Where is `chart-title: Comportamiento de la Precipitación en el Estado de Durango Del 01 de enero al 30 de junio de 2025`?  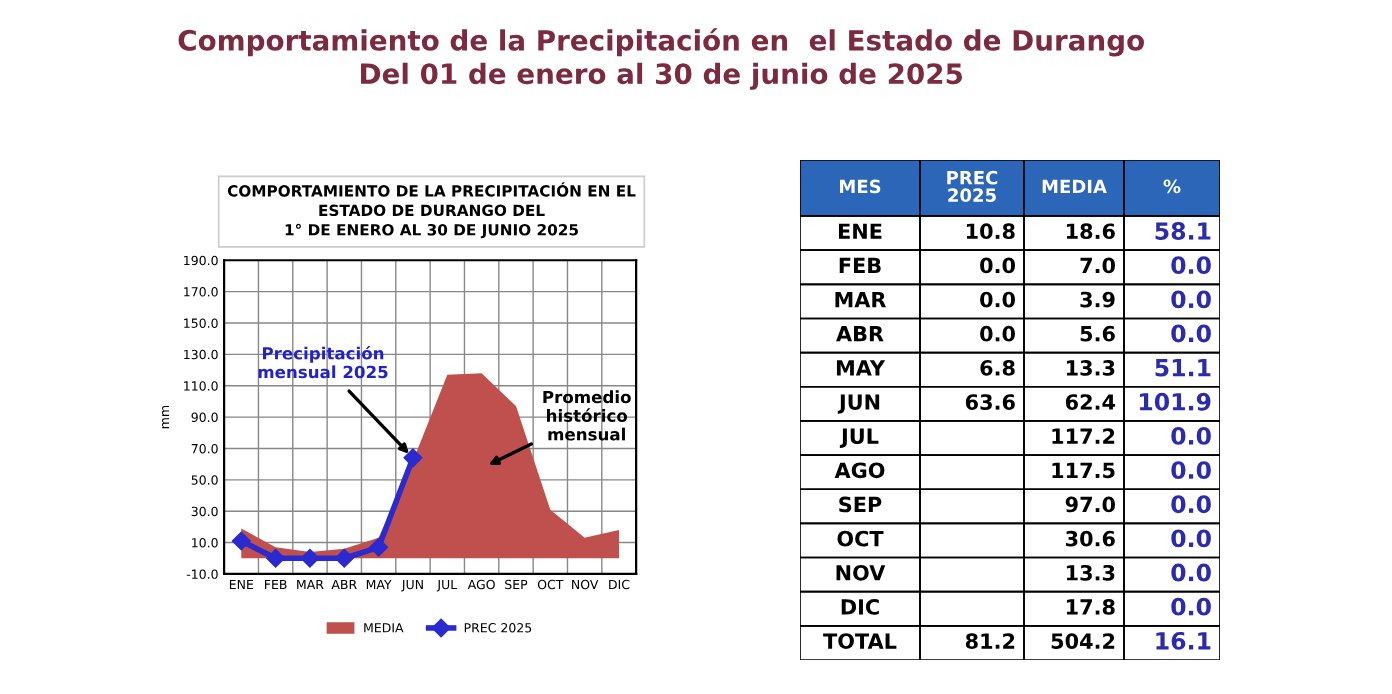 chart-title: Comportamiento de la Precipitación en el Estado de Durango Del 01 de enero al 30 de junio de 2025 is located at coordinates (661, 59).